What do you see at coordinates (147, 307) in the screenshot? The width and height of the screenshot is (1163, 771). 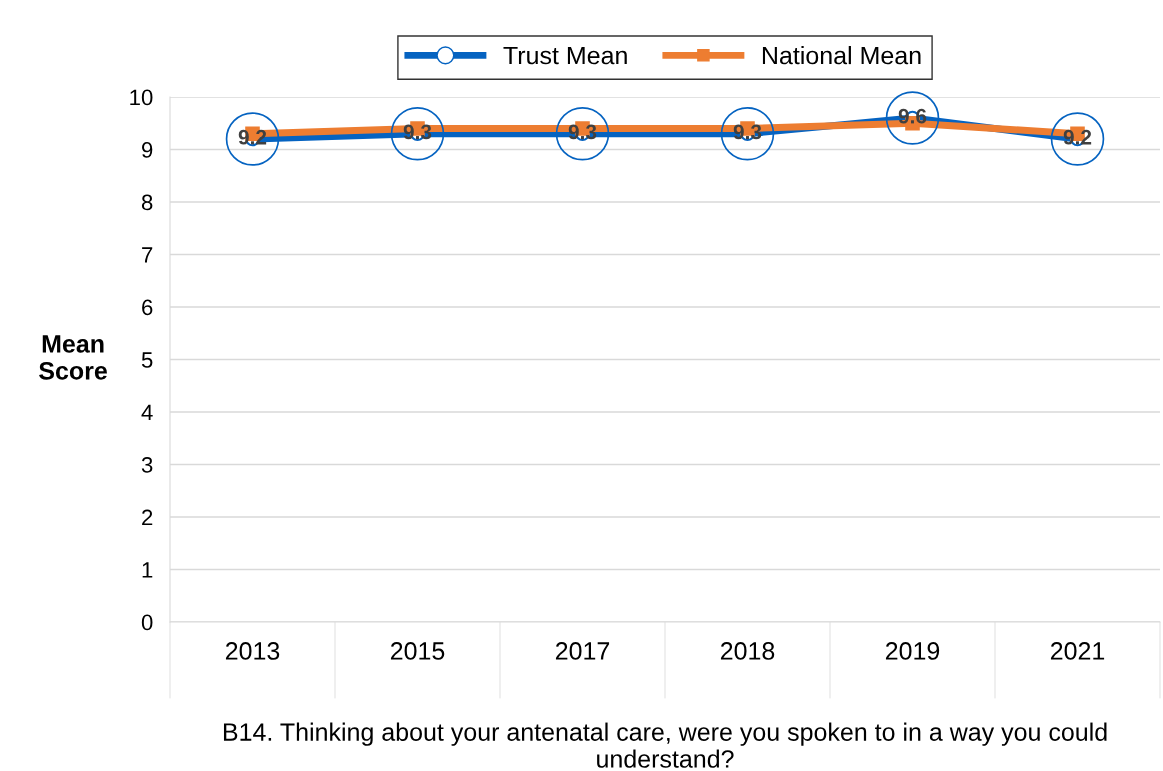 I see `y-tick-label: 6` at bounding box center [147, 307].